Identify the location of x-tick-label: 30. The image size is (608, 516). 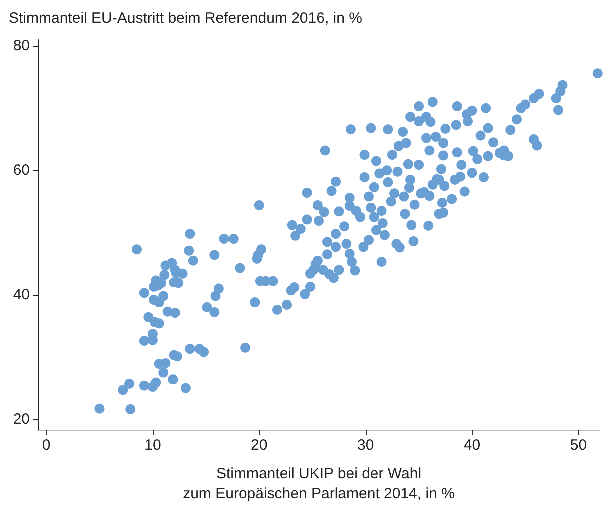
(365, 445).